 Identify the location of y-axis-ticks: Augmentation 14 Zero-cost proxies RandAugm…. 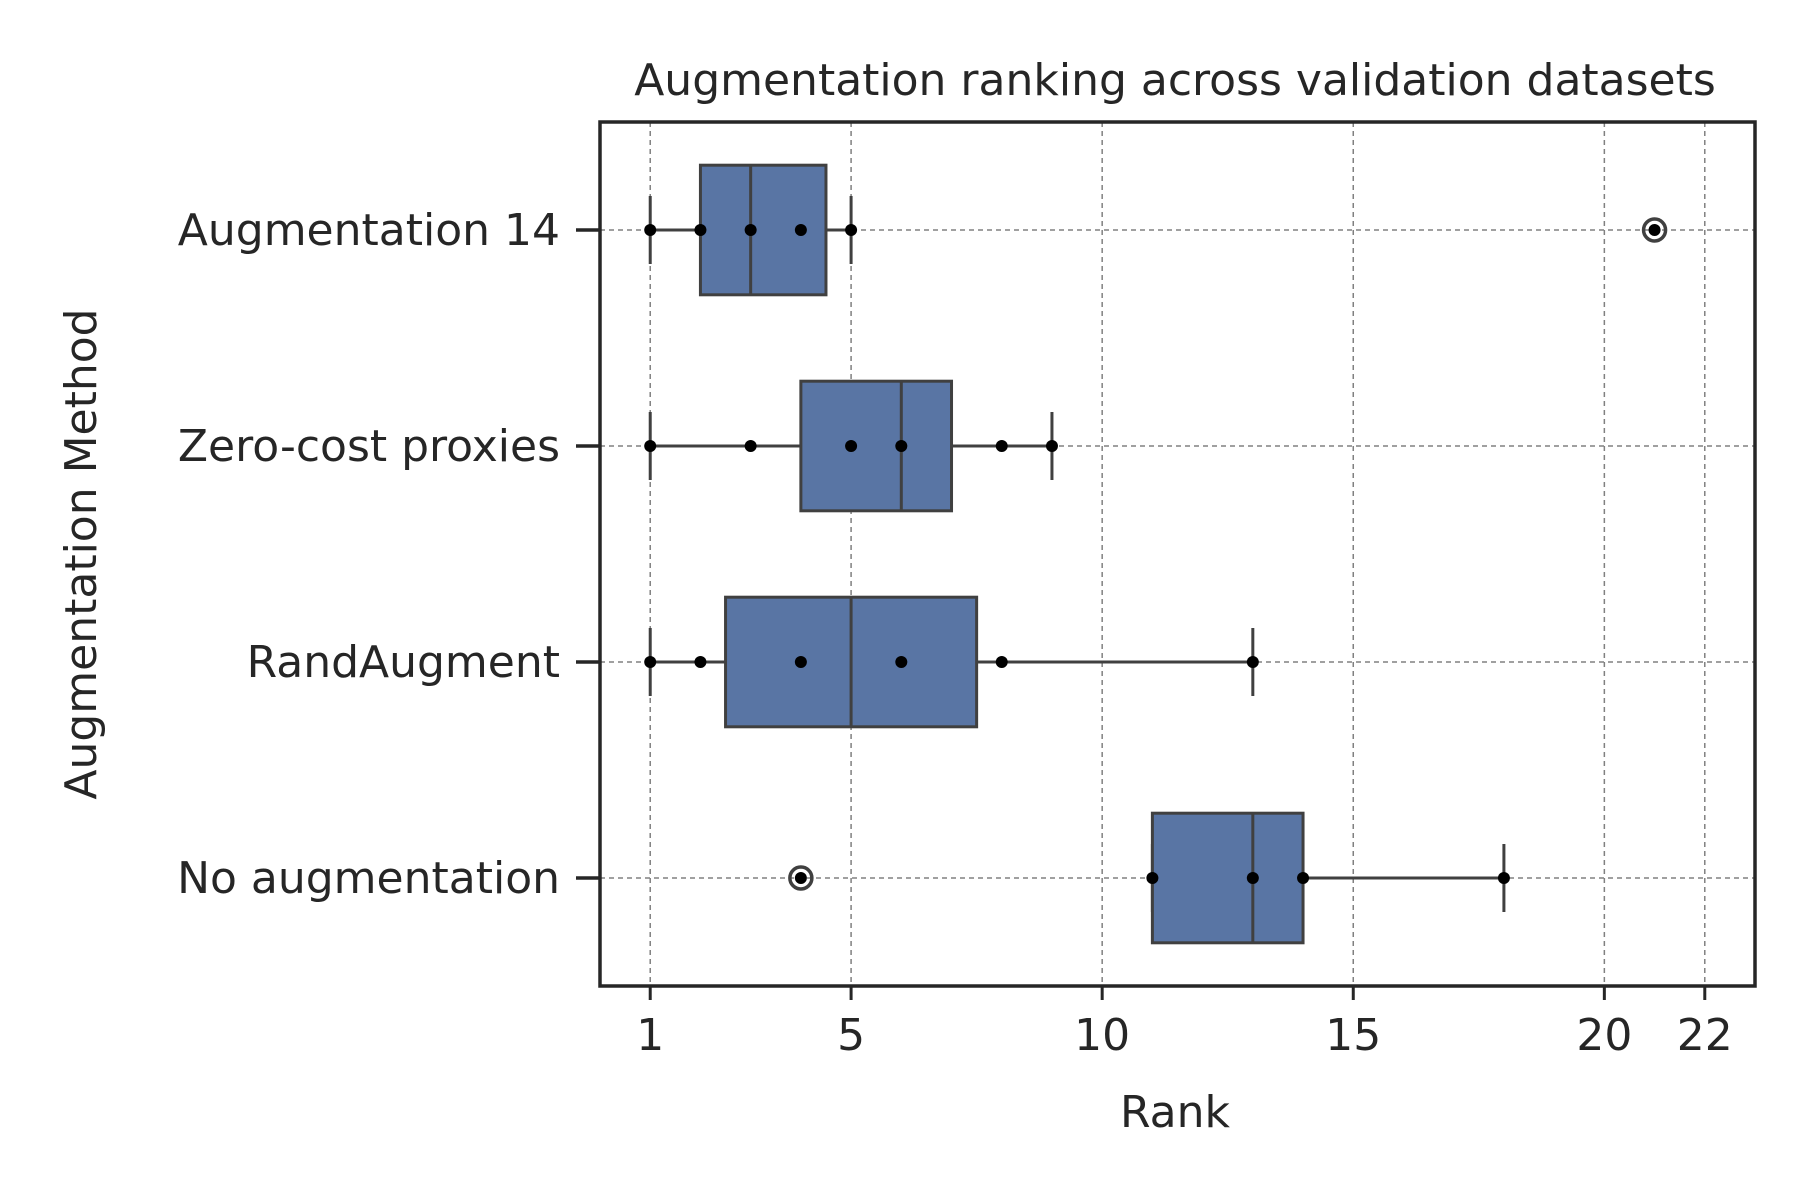
(388, 554).